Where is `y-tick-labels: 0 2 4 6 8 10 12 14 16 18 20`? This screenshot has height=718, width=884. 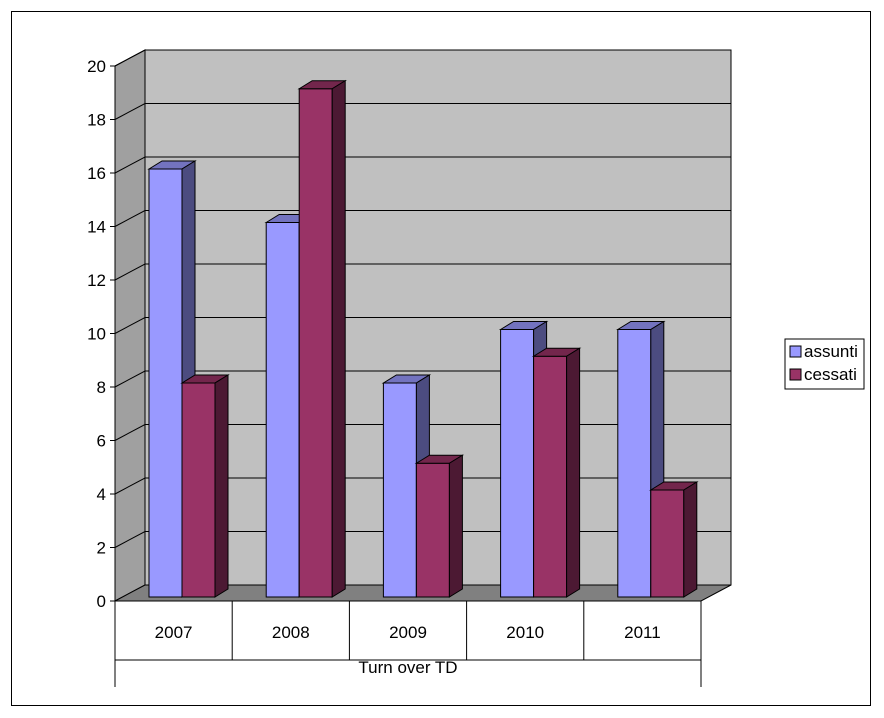 y-tick-labels: 0 2 4 6 8 10 12 14 16 18 20 is located at coordinates (96, 334).